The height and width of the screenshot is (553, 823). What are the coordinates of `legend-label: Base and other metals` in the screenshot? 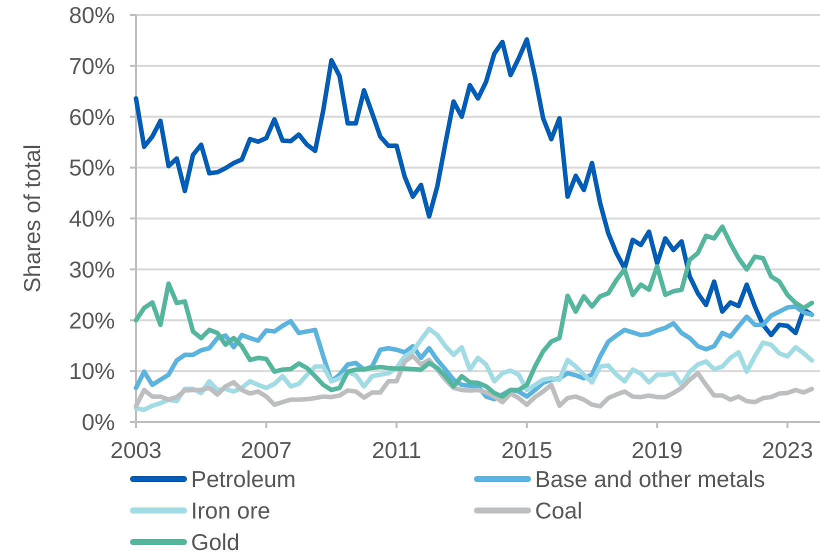 It's located at (650, 479).